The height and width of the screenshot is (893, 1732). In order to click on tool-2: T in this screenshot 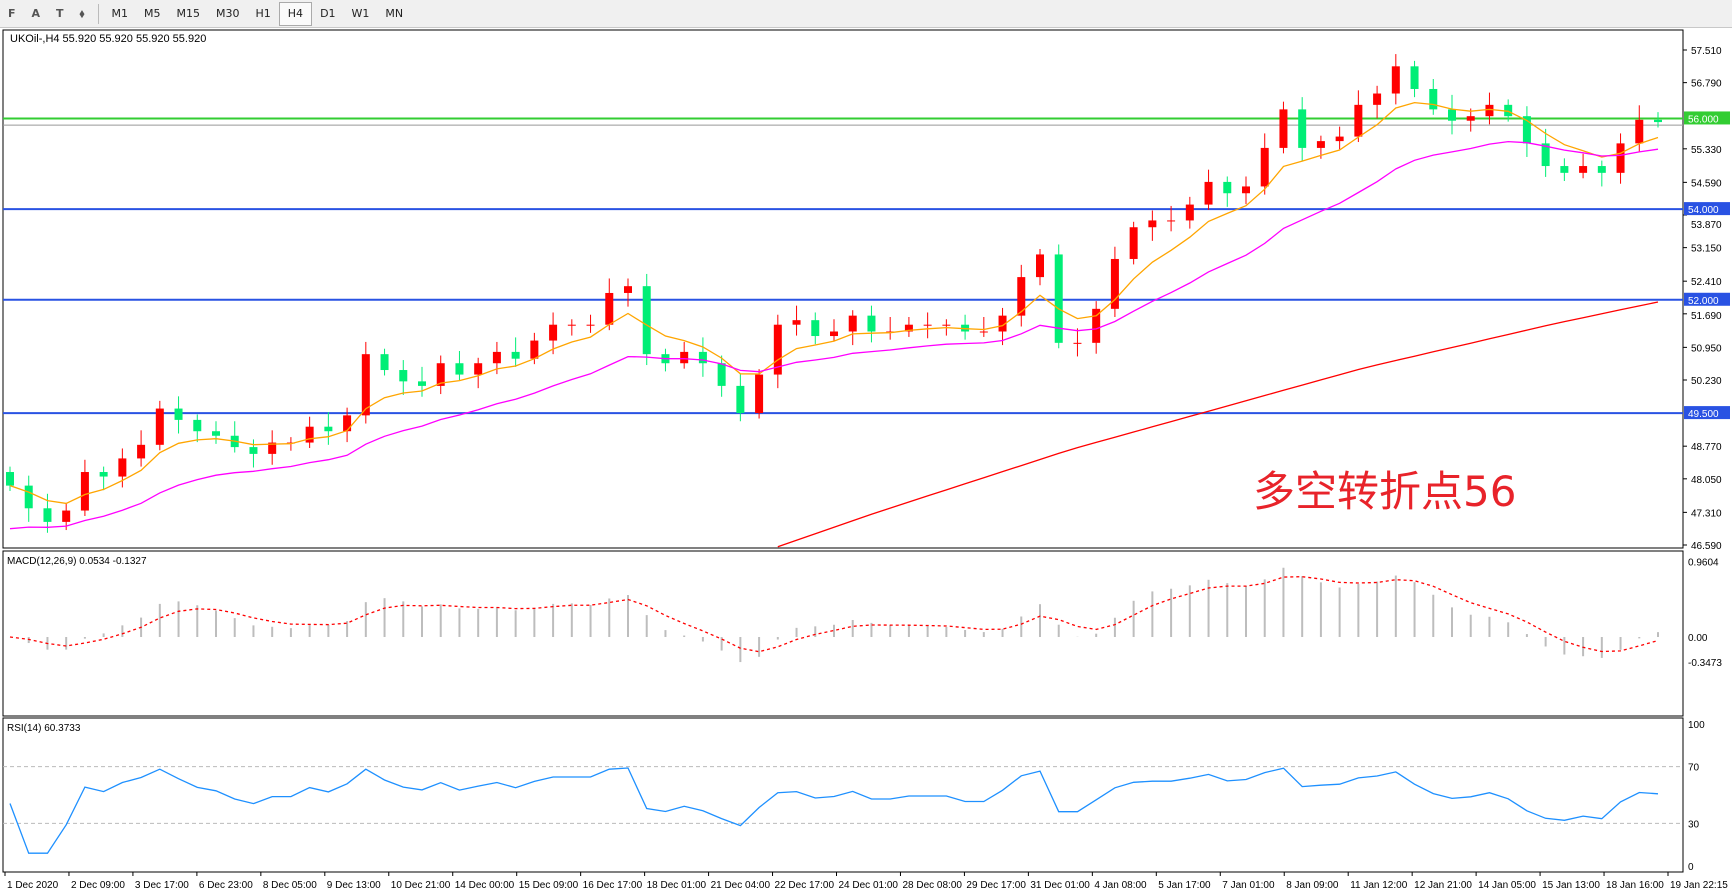, I will do `click(60, 13)`.